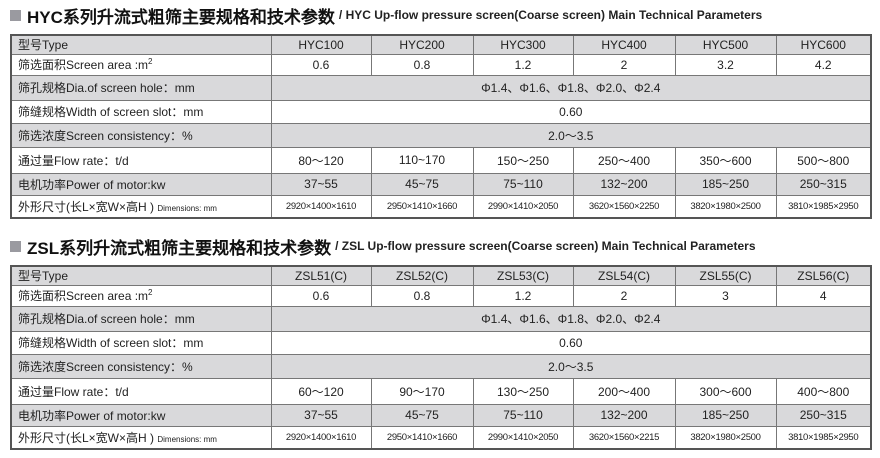  Describe the element at coordinates (106, 88) in the screenshot. I see `row-label-text: 筛孔规格Dia.of screen hole：mm` at that location.